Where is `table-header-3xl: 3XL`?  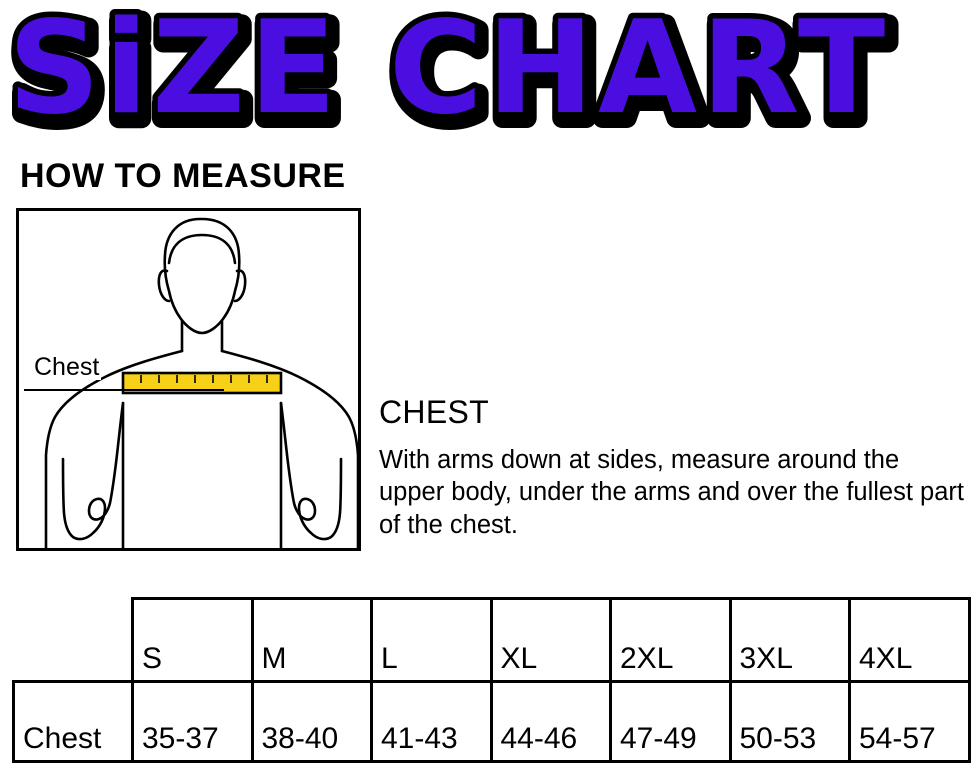
table-header-3xl: 3XL is located at coordinates (789, 640).